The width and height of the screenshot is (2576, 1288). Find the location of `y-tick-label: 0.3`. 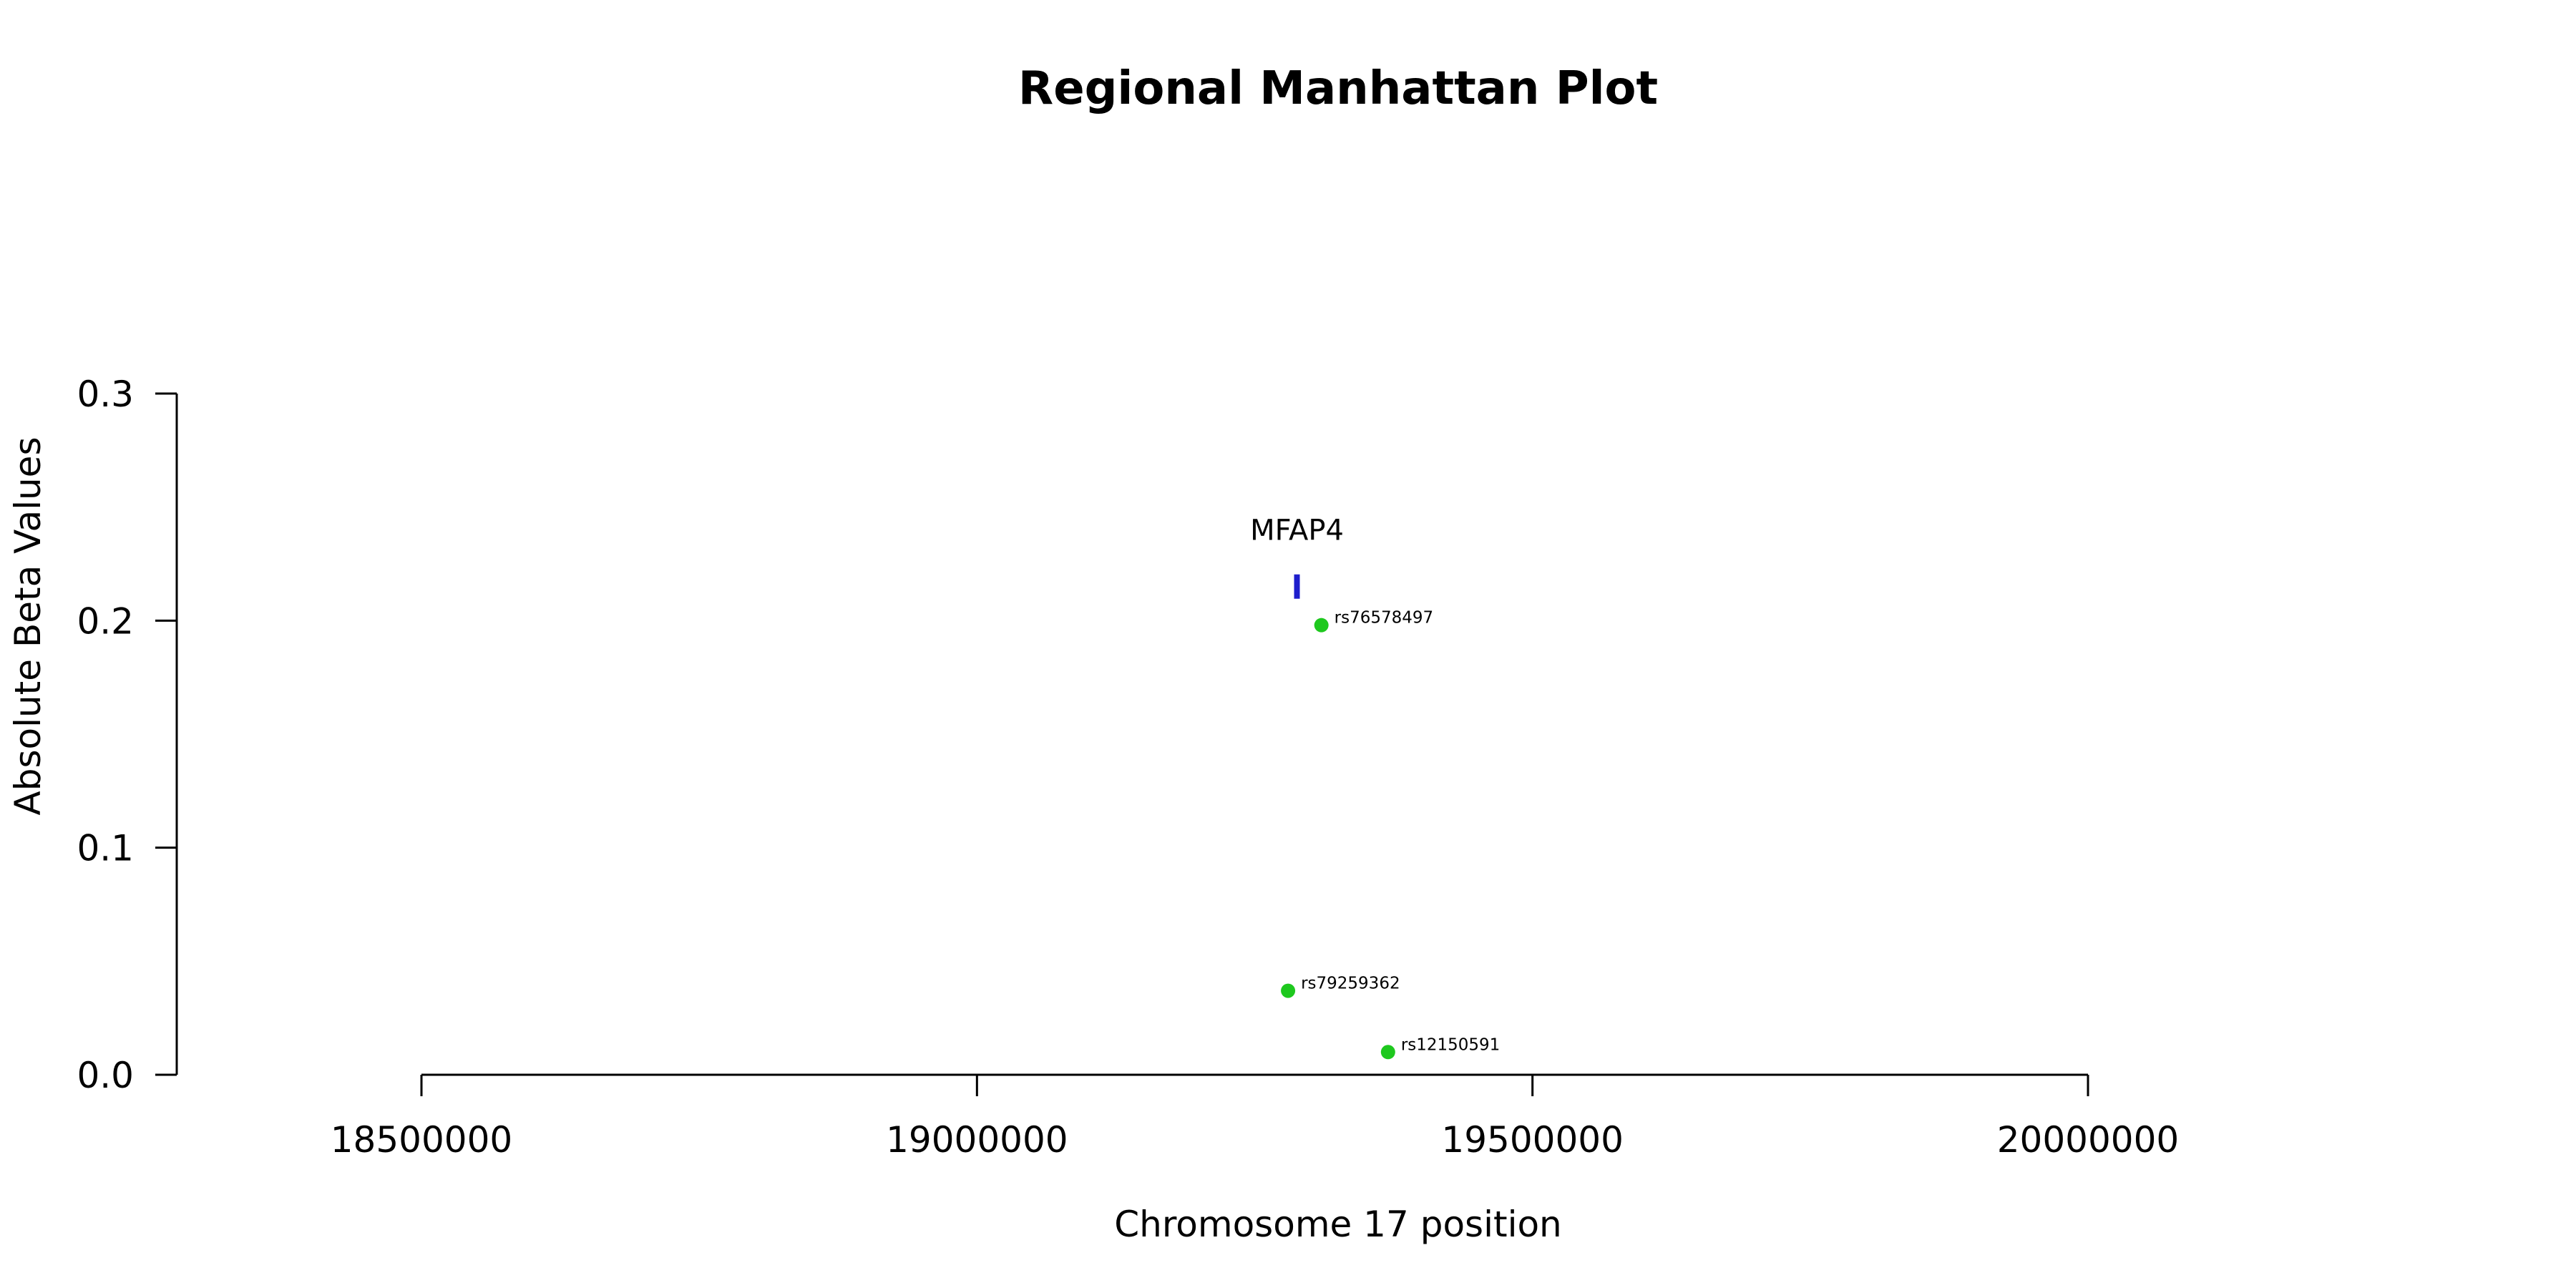

y-tick-label: 0.3 is located at coordinates (105, 394).